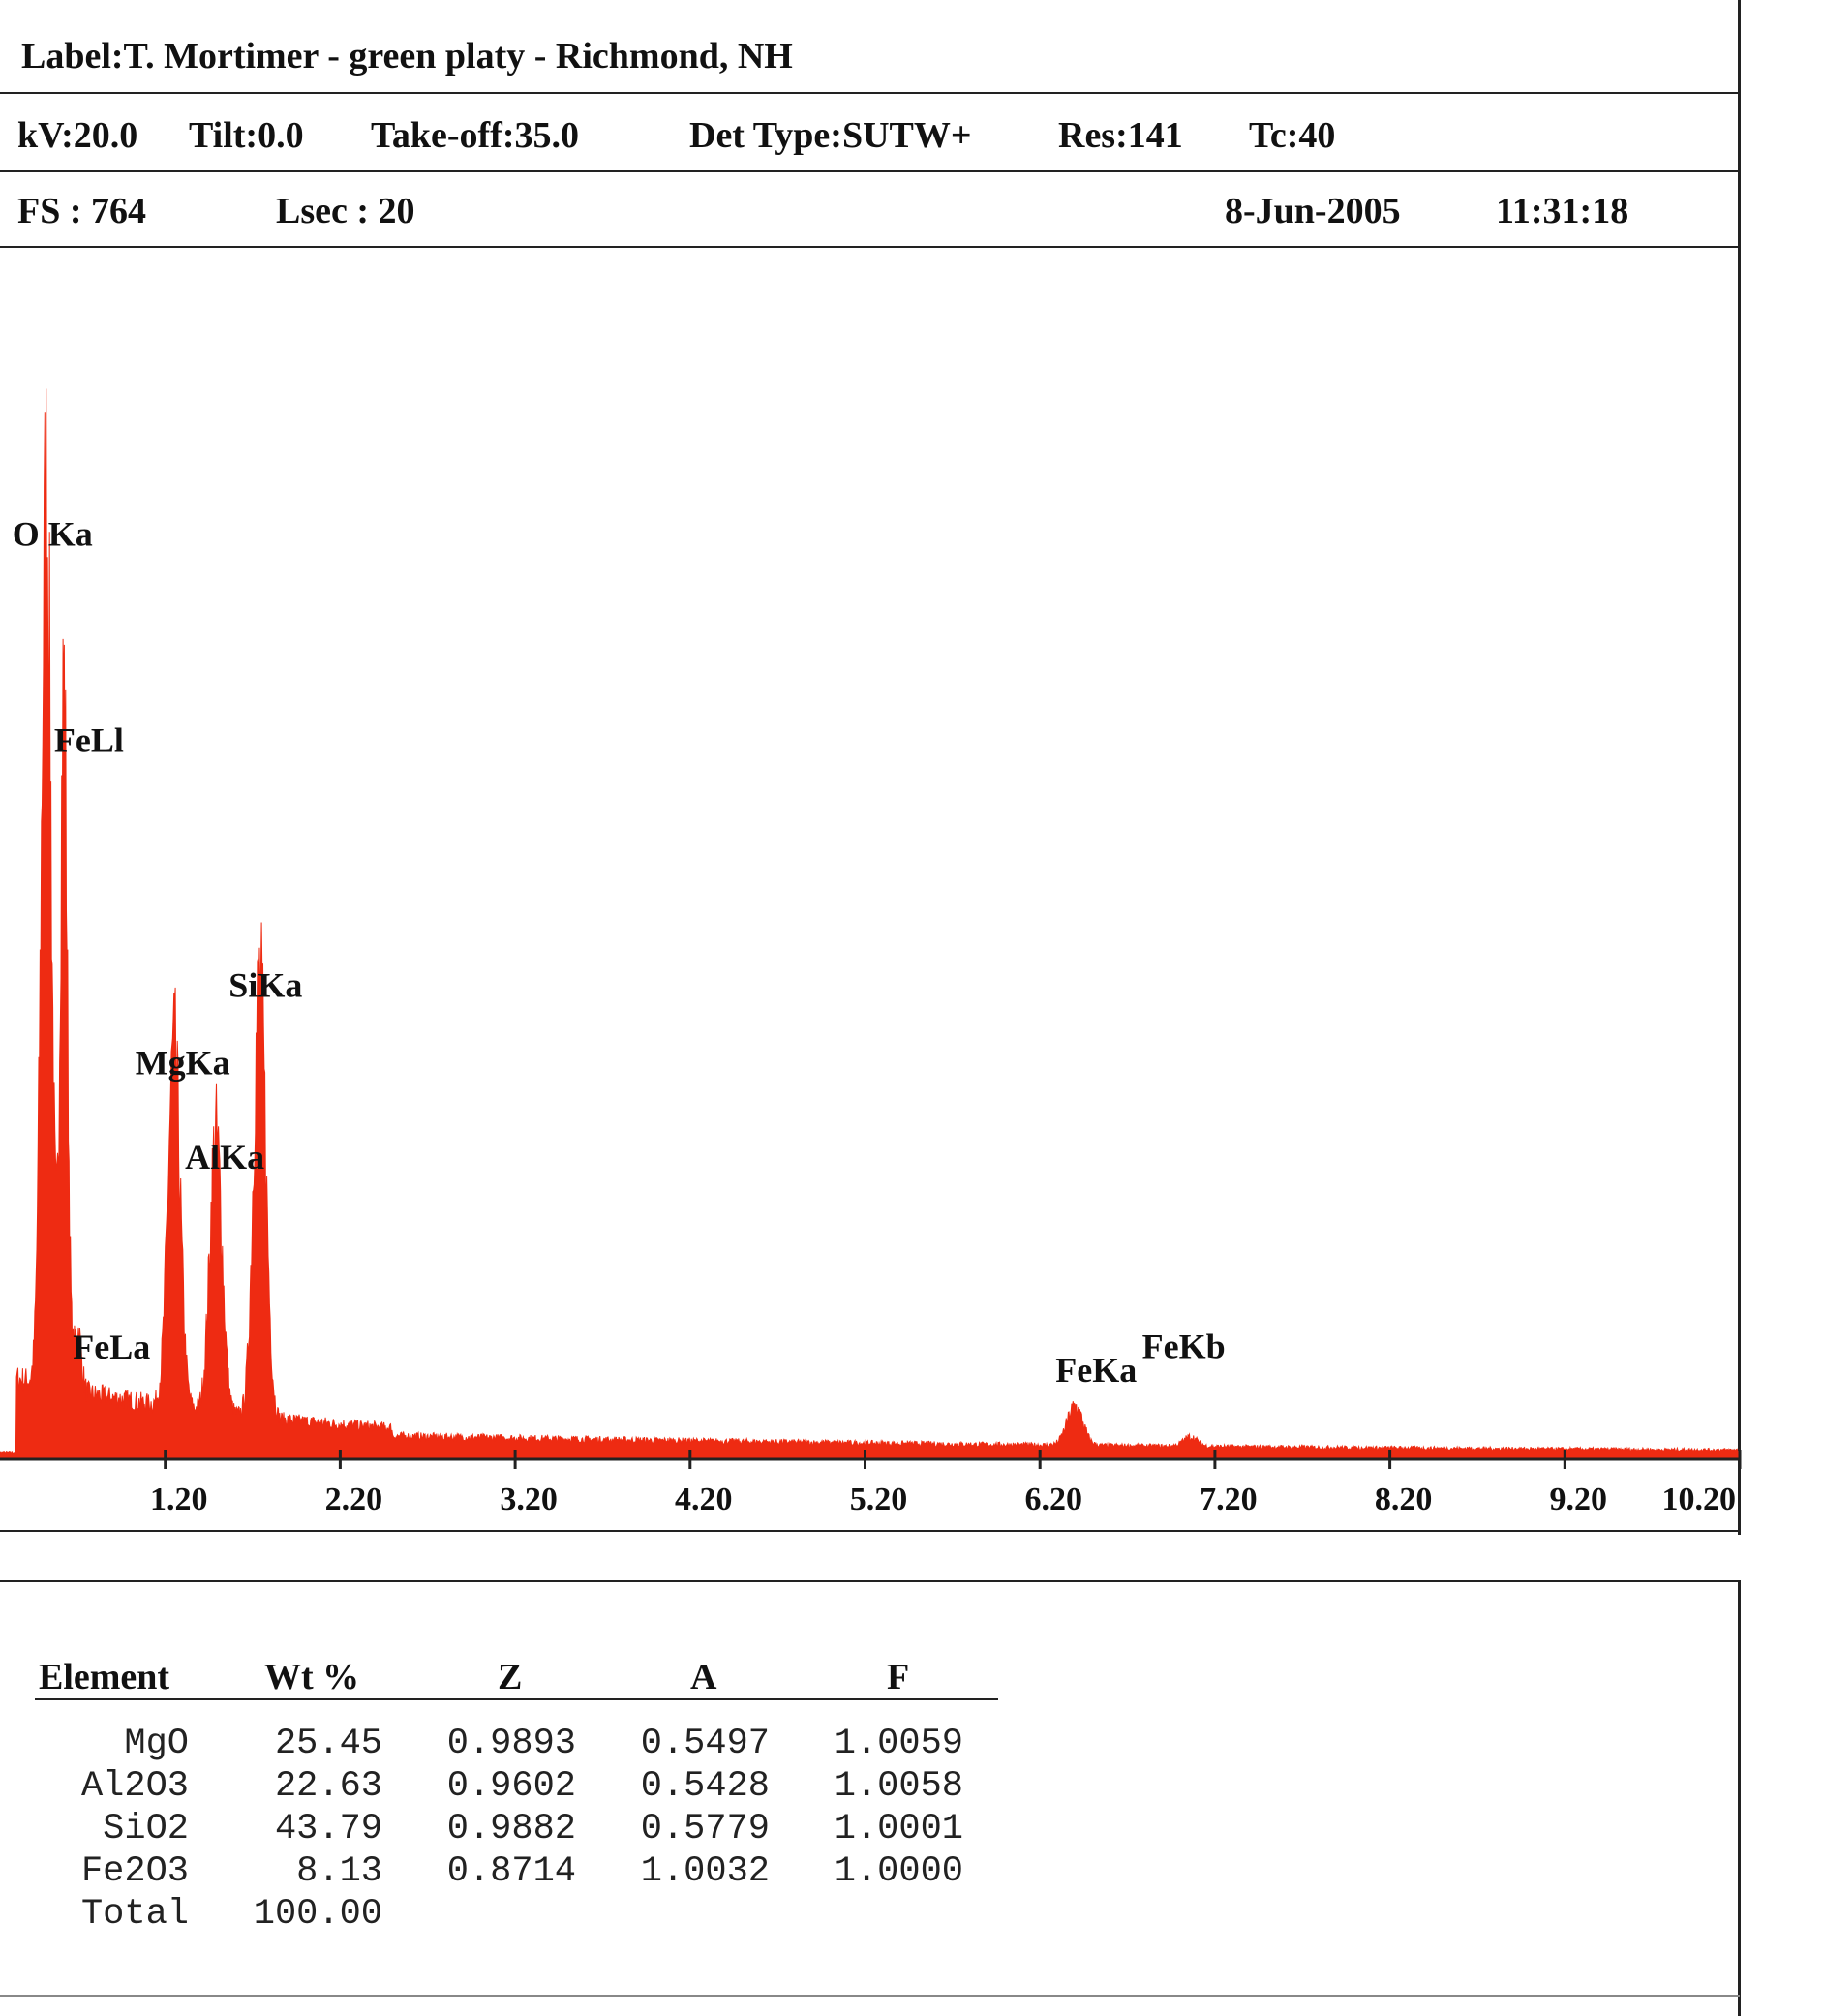  I want to click on peak-label: FeLl, so click(89, 740).